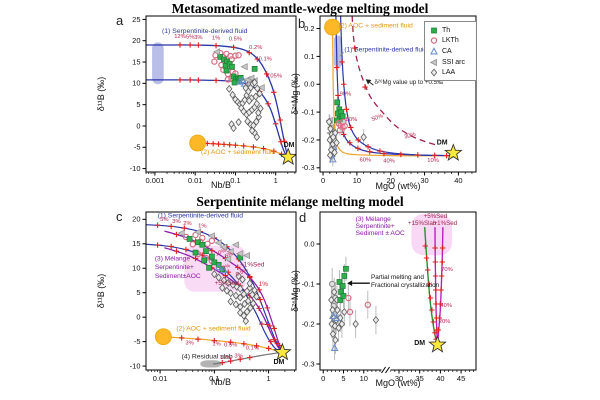 Image resolution: width=600 pixels, height=400 pixels. What do you see at coordinates (295, 291) in the screenshot?
I see `panel-d-ylabel: δ²⁶Mg (‰)` at bounding box center [295, 291].